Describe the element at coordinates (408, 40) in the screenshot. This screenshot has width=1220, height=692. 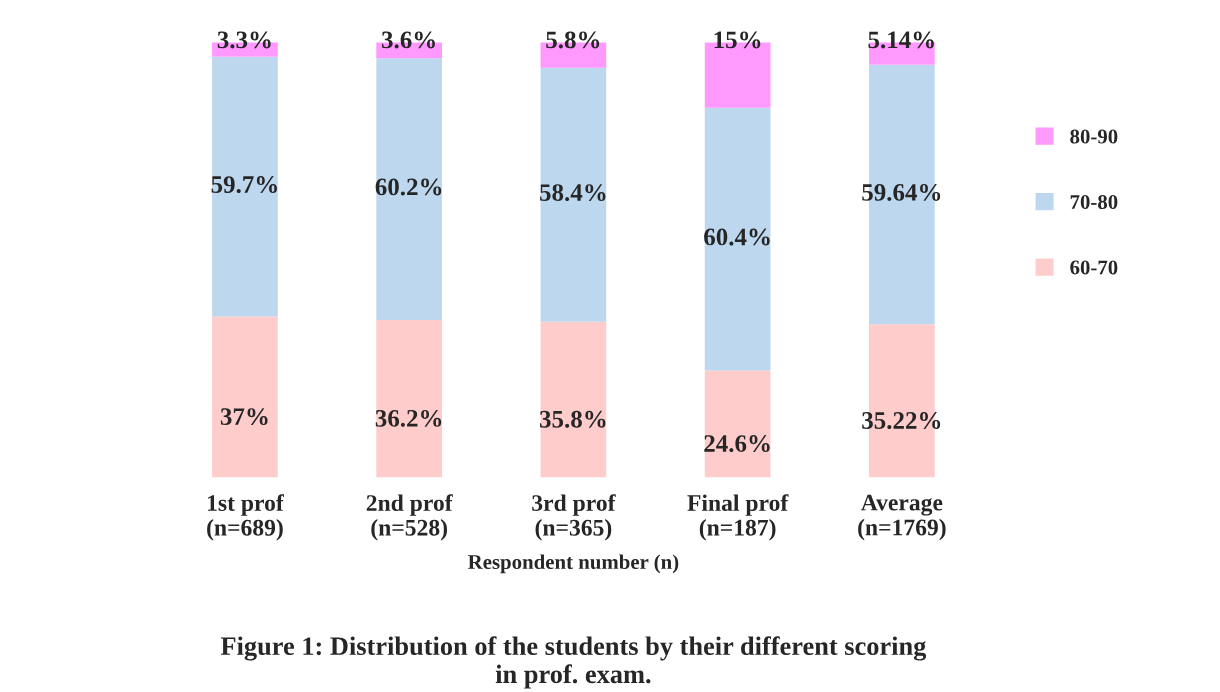
I see `data-label: 3.6%` at that location.